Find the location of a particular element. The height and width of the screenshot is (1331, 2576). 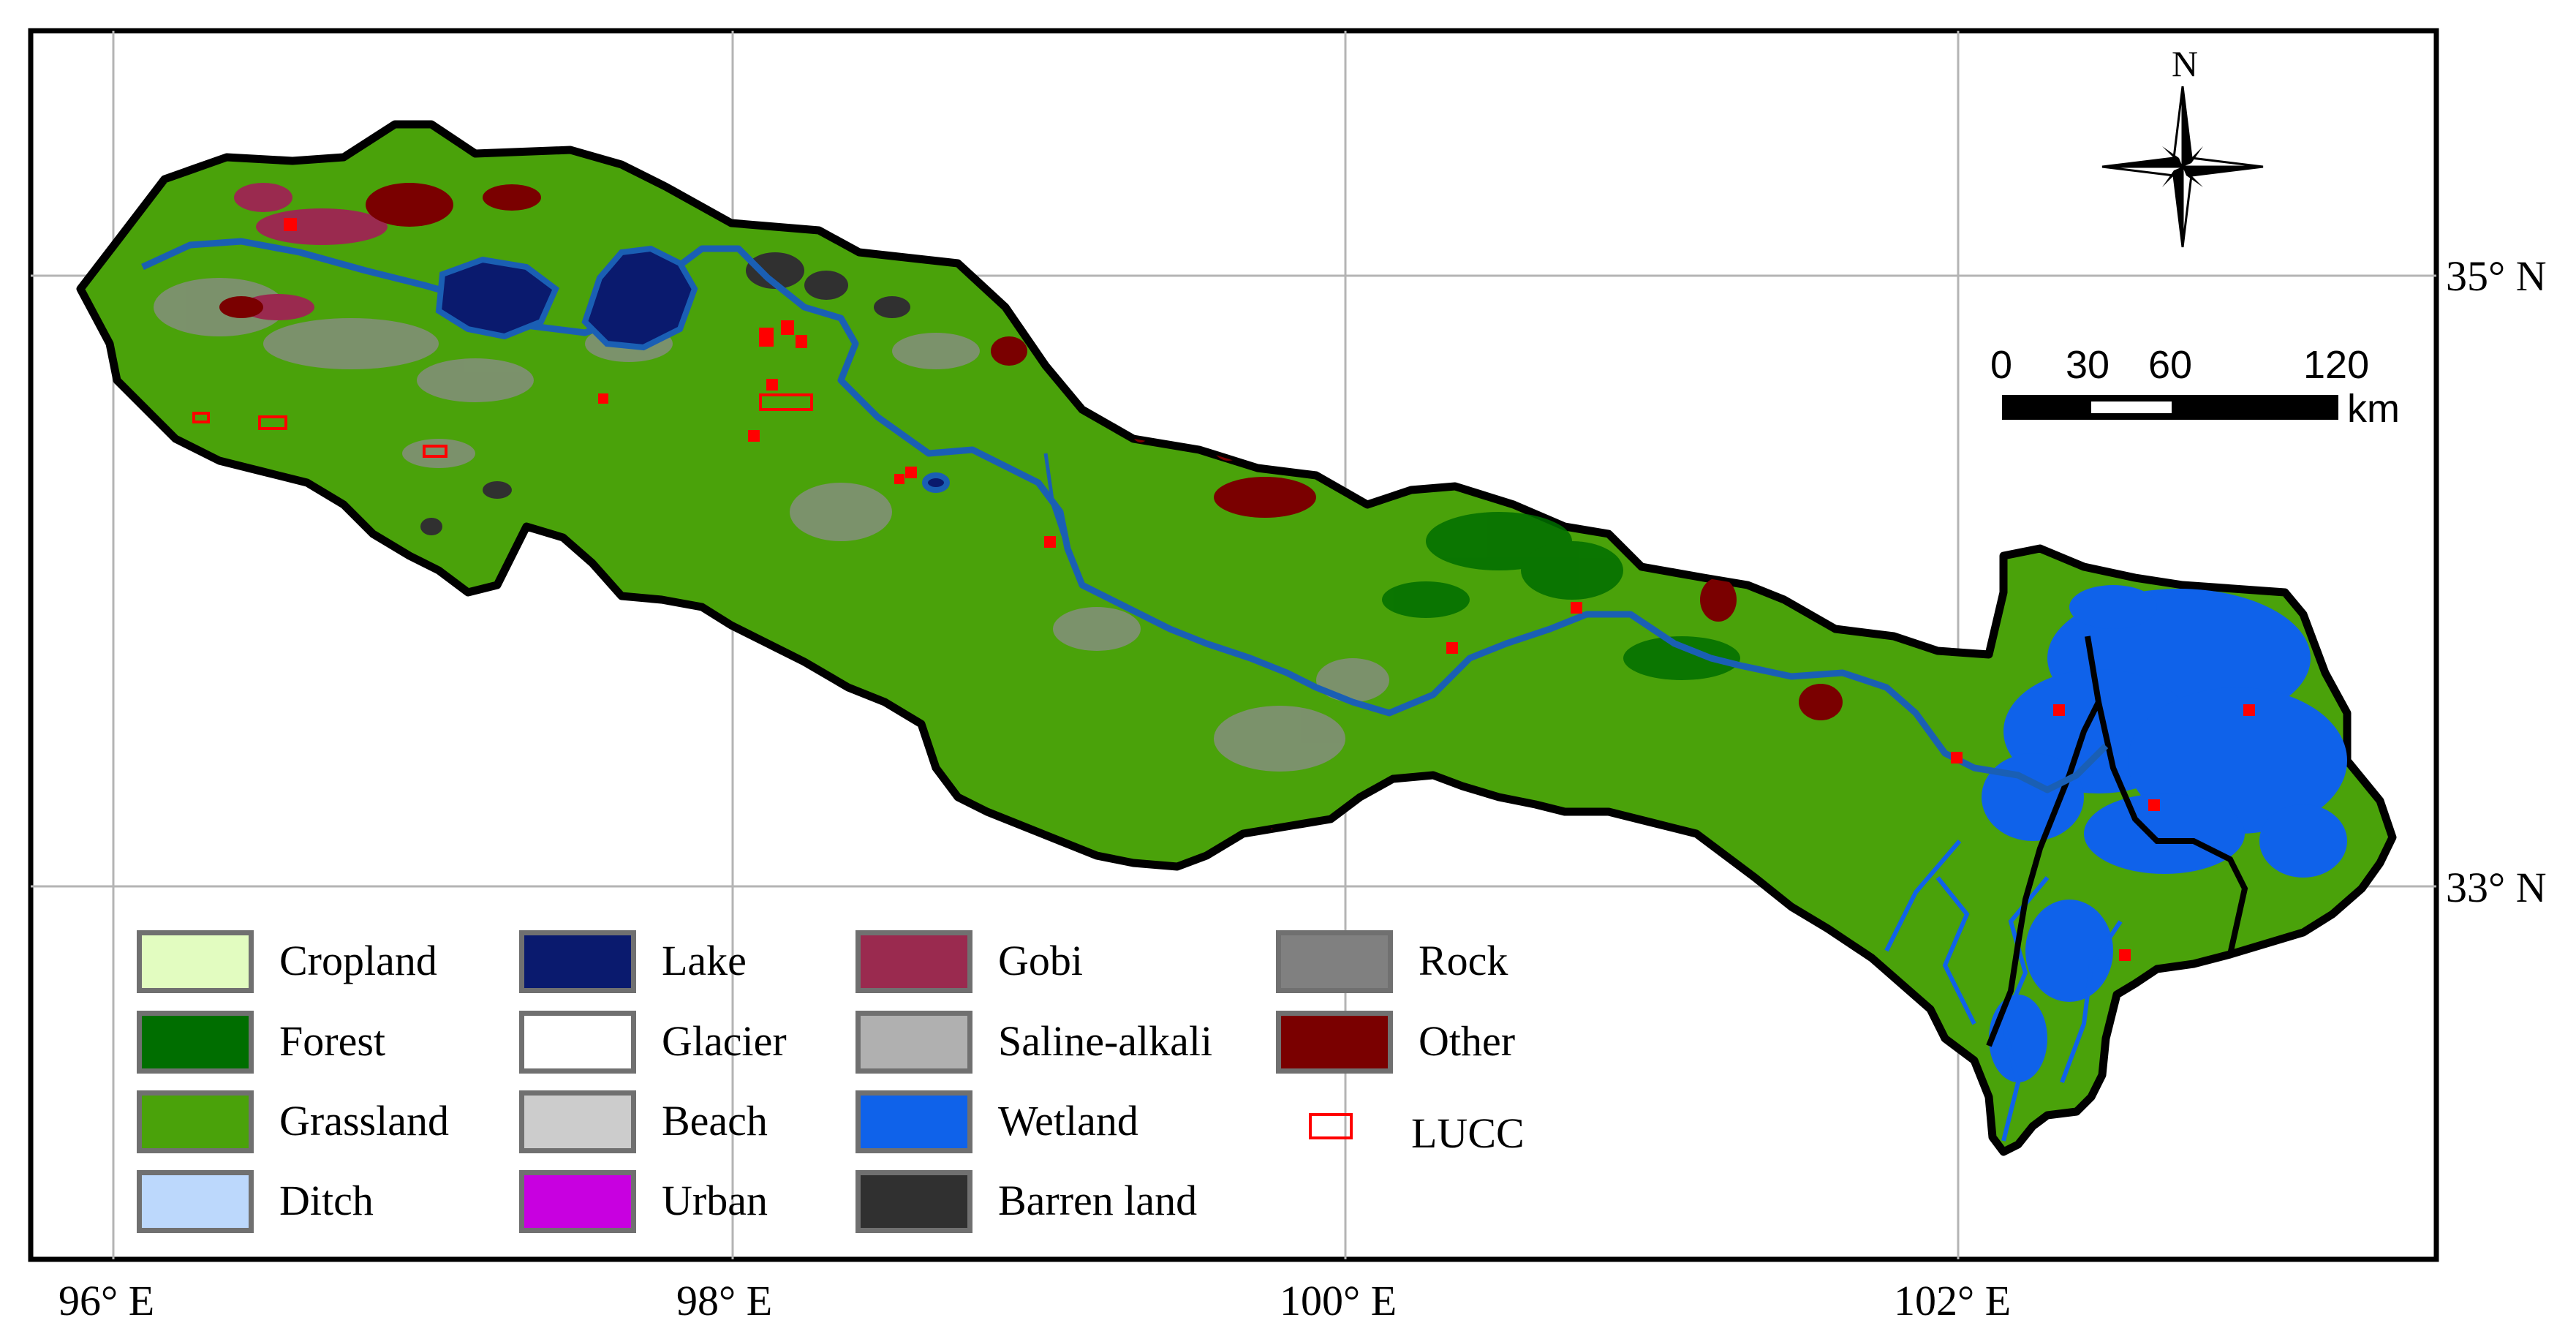

sub-basin-boundaries is located at coordinates (2117, 841).